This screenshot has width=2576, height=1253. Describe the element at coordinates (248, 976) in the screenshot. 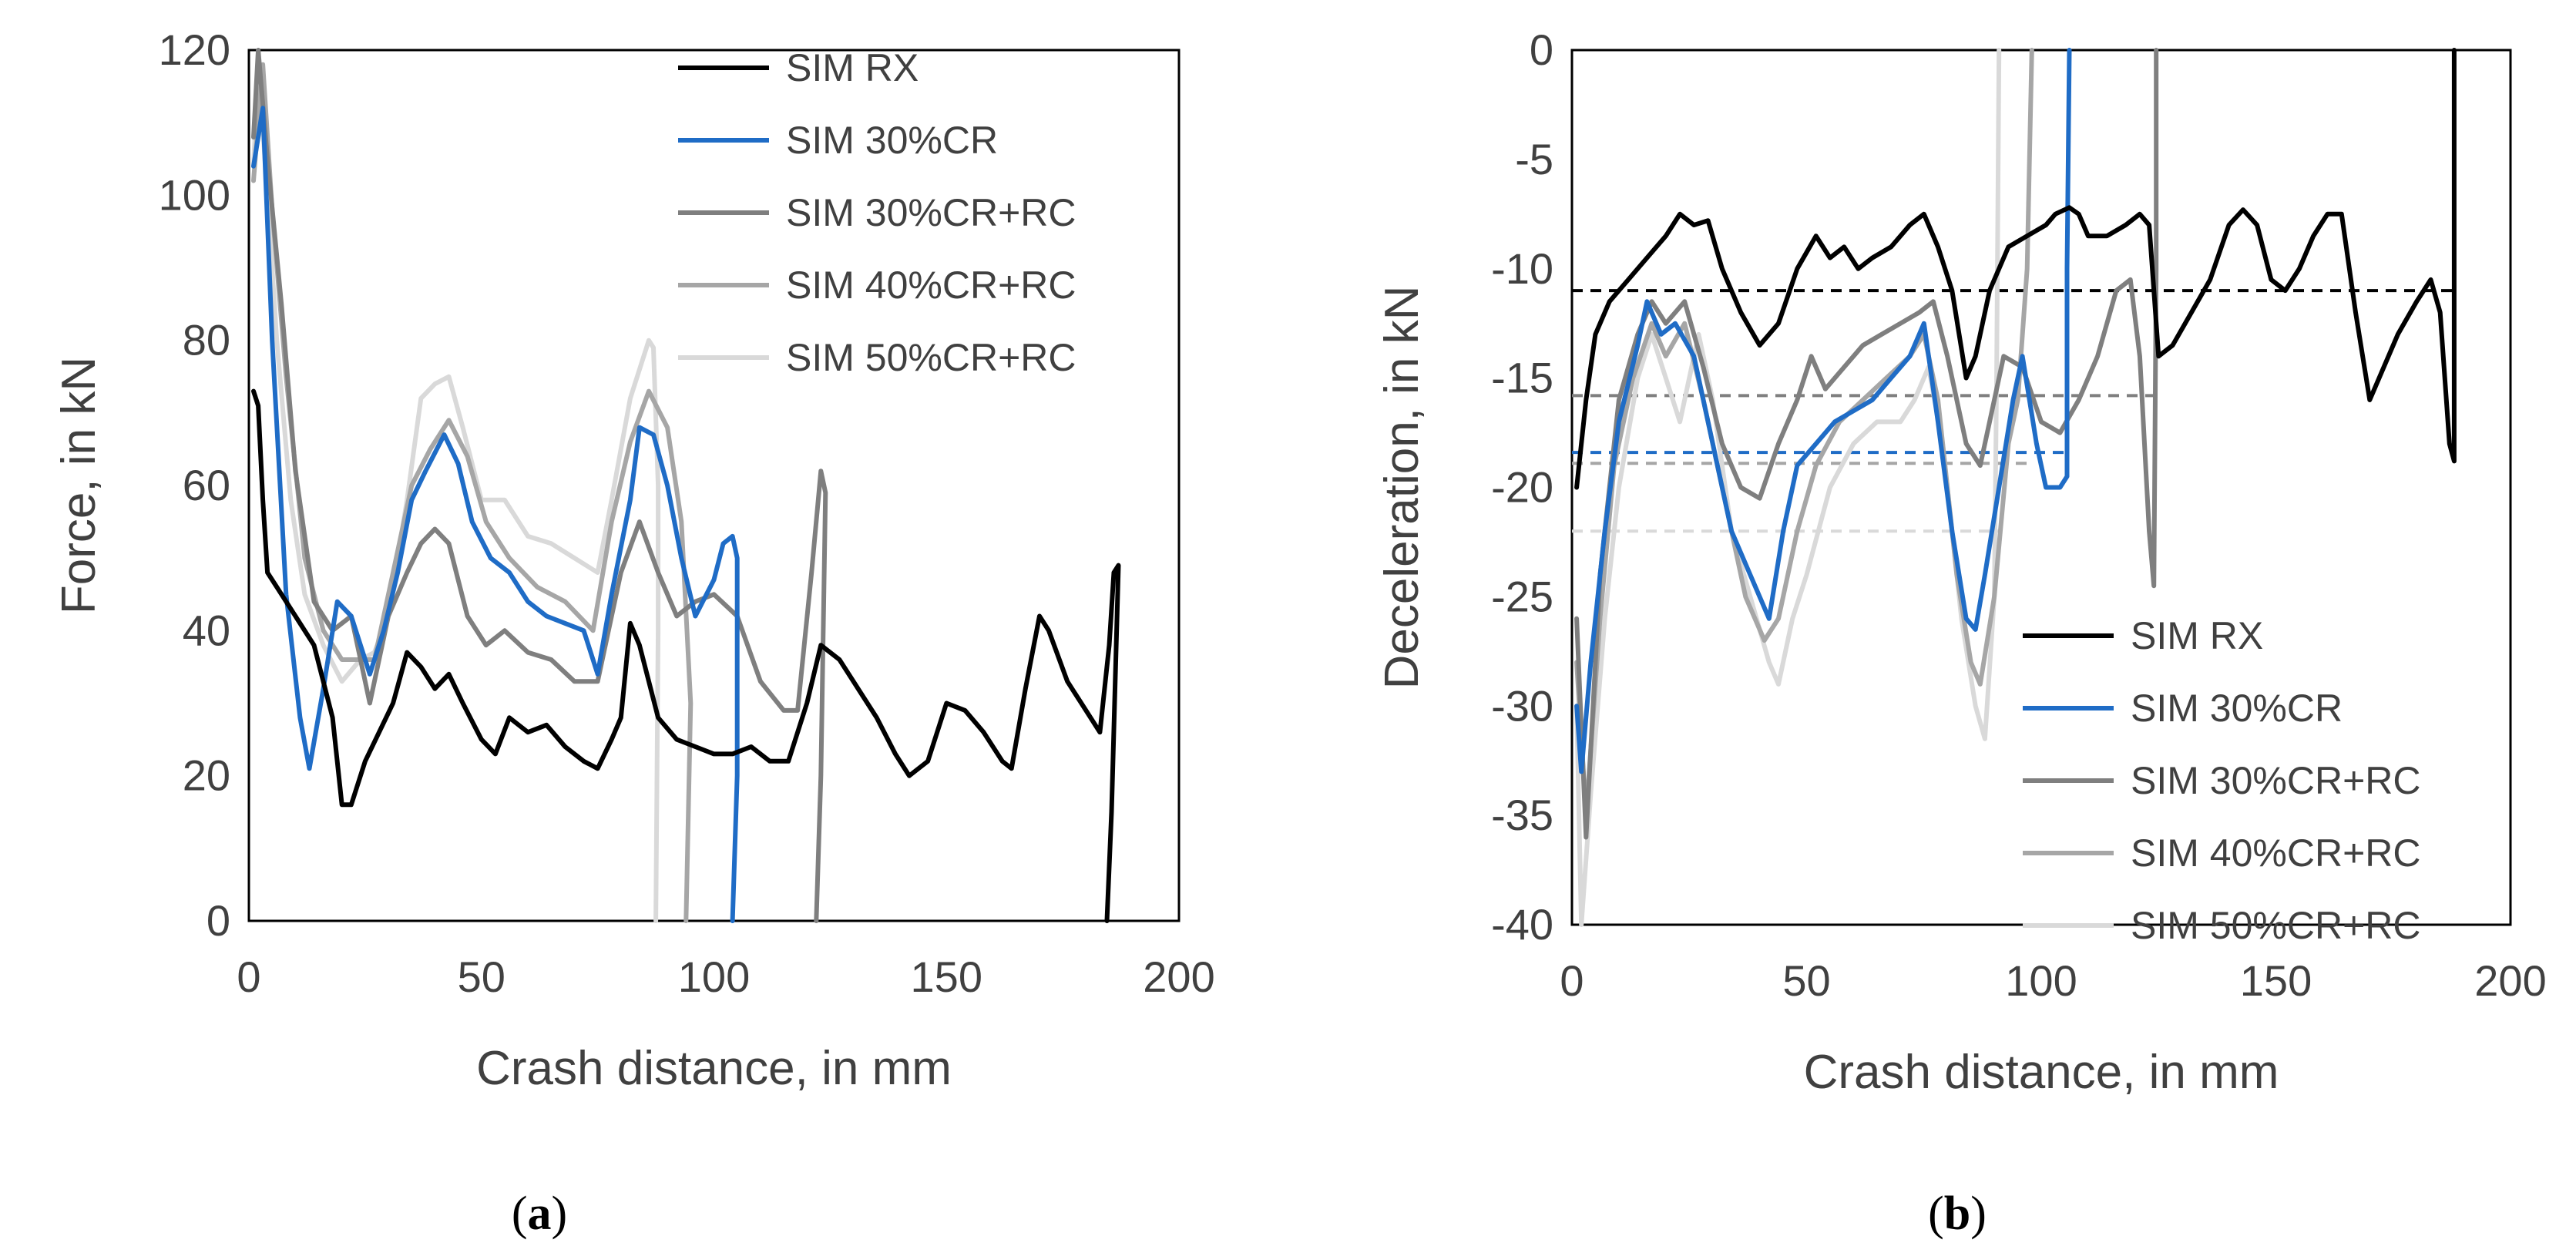

I see `chart0-xtick-label: 0` at that location.